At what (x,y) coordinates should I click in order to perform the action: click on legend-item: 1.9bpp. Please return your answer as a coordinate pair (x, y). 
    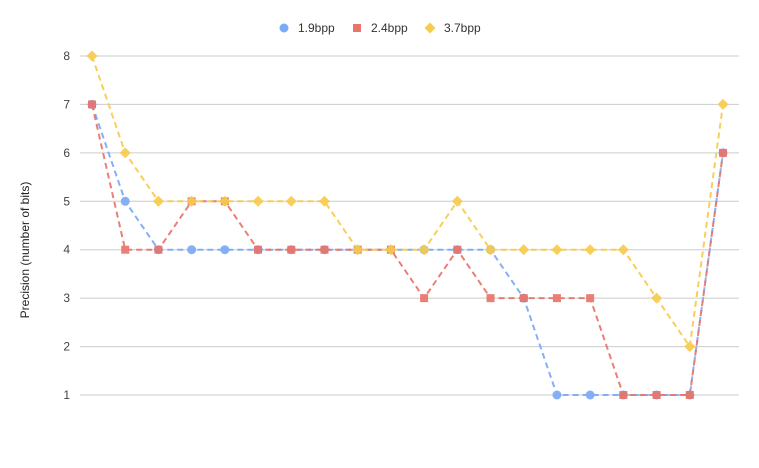
    Looking at the image, I should click on (307, 28).